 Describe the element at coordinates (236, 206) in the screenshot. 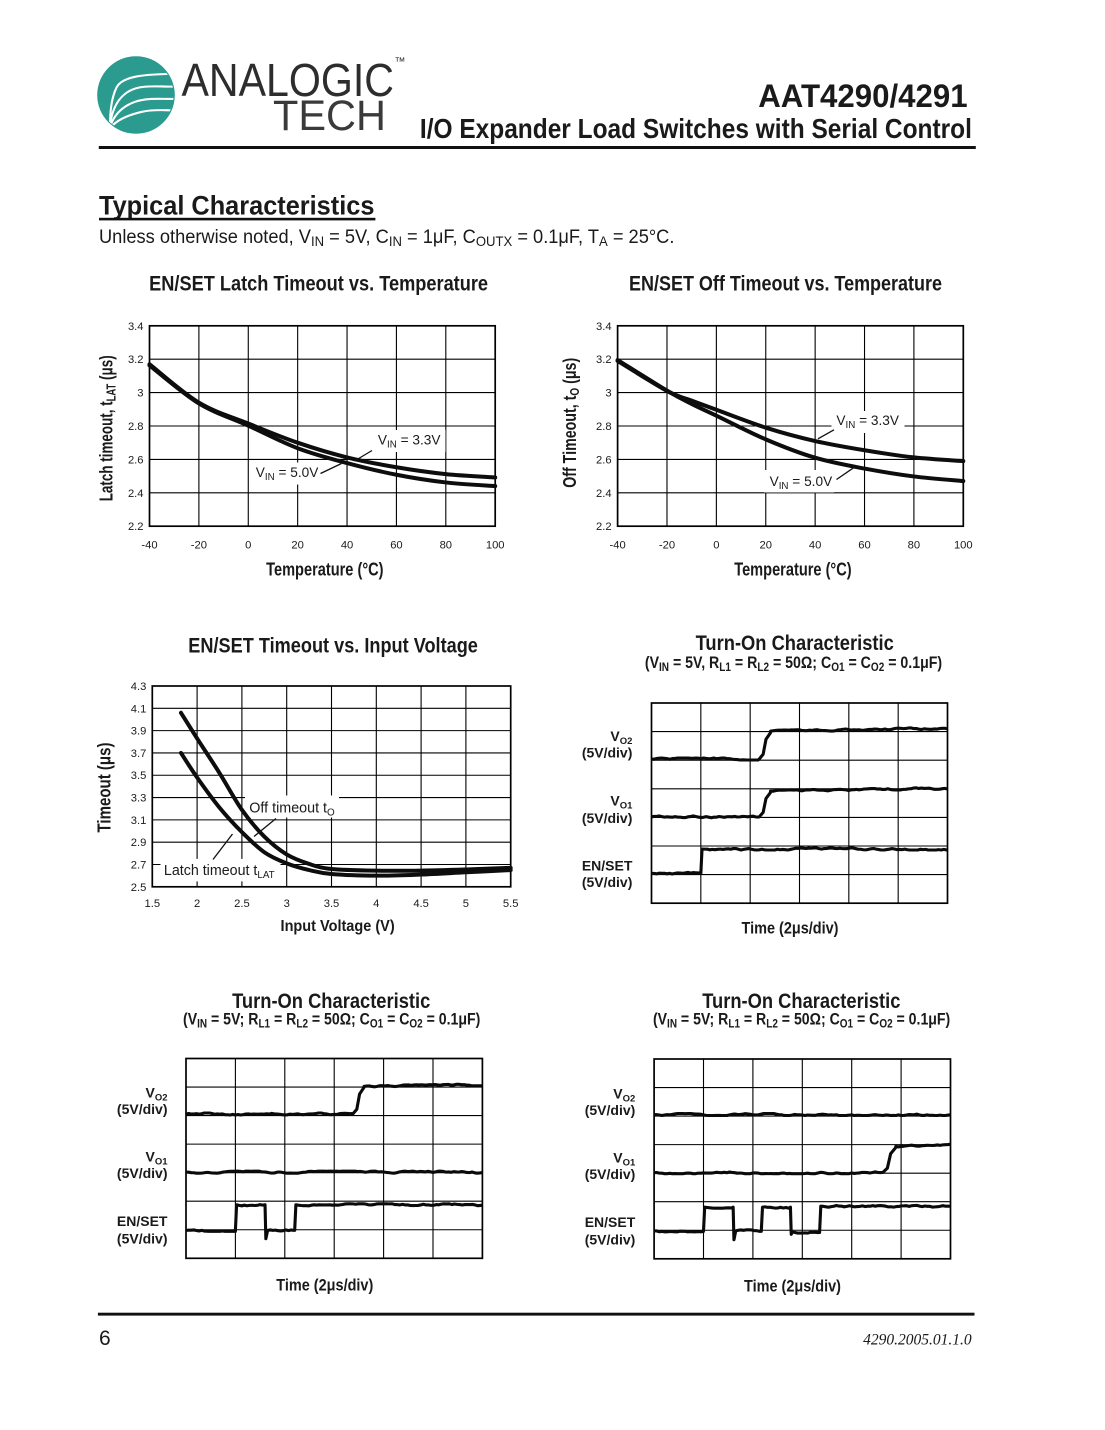

I see `svg-text: Typical Characteristics` at that location.